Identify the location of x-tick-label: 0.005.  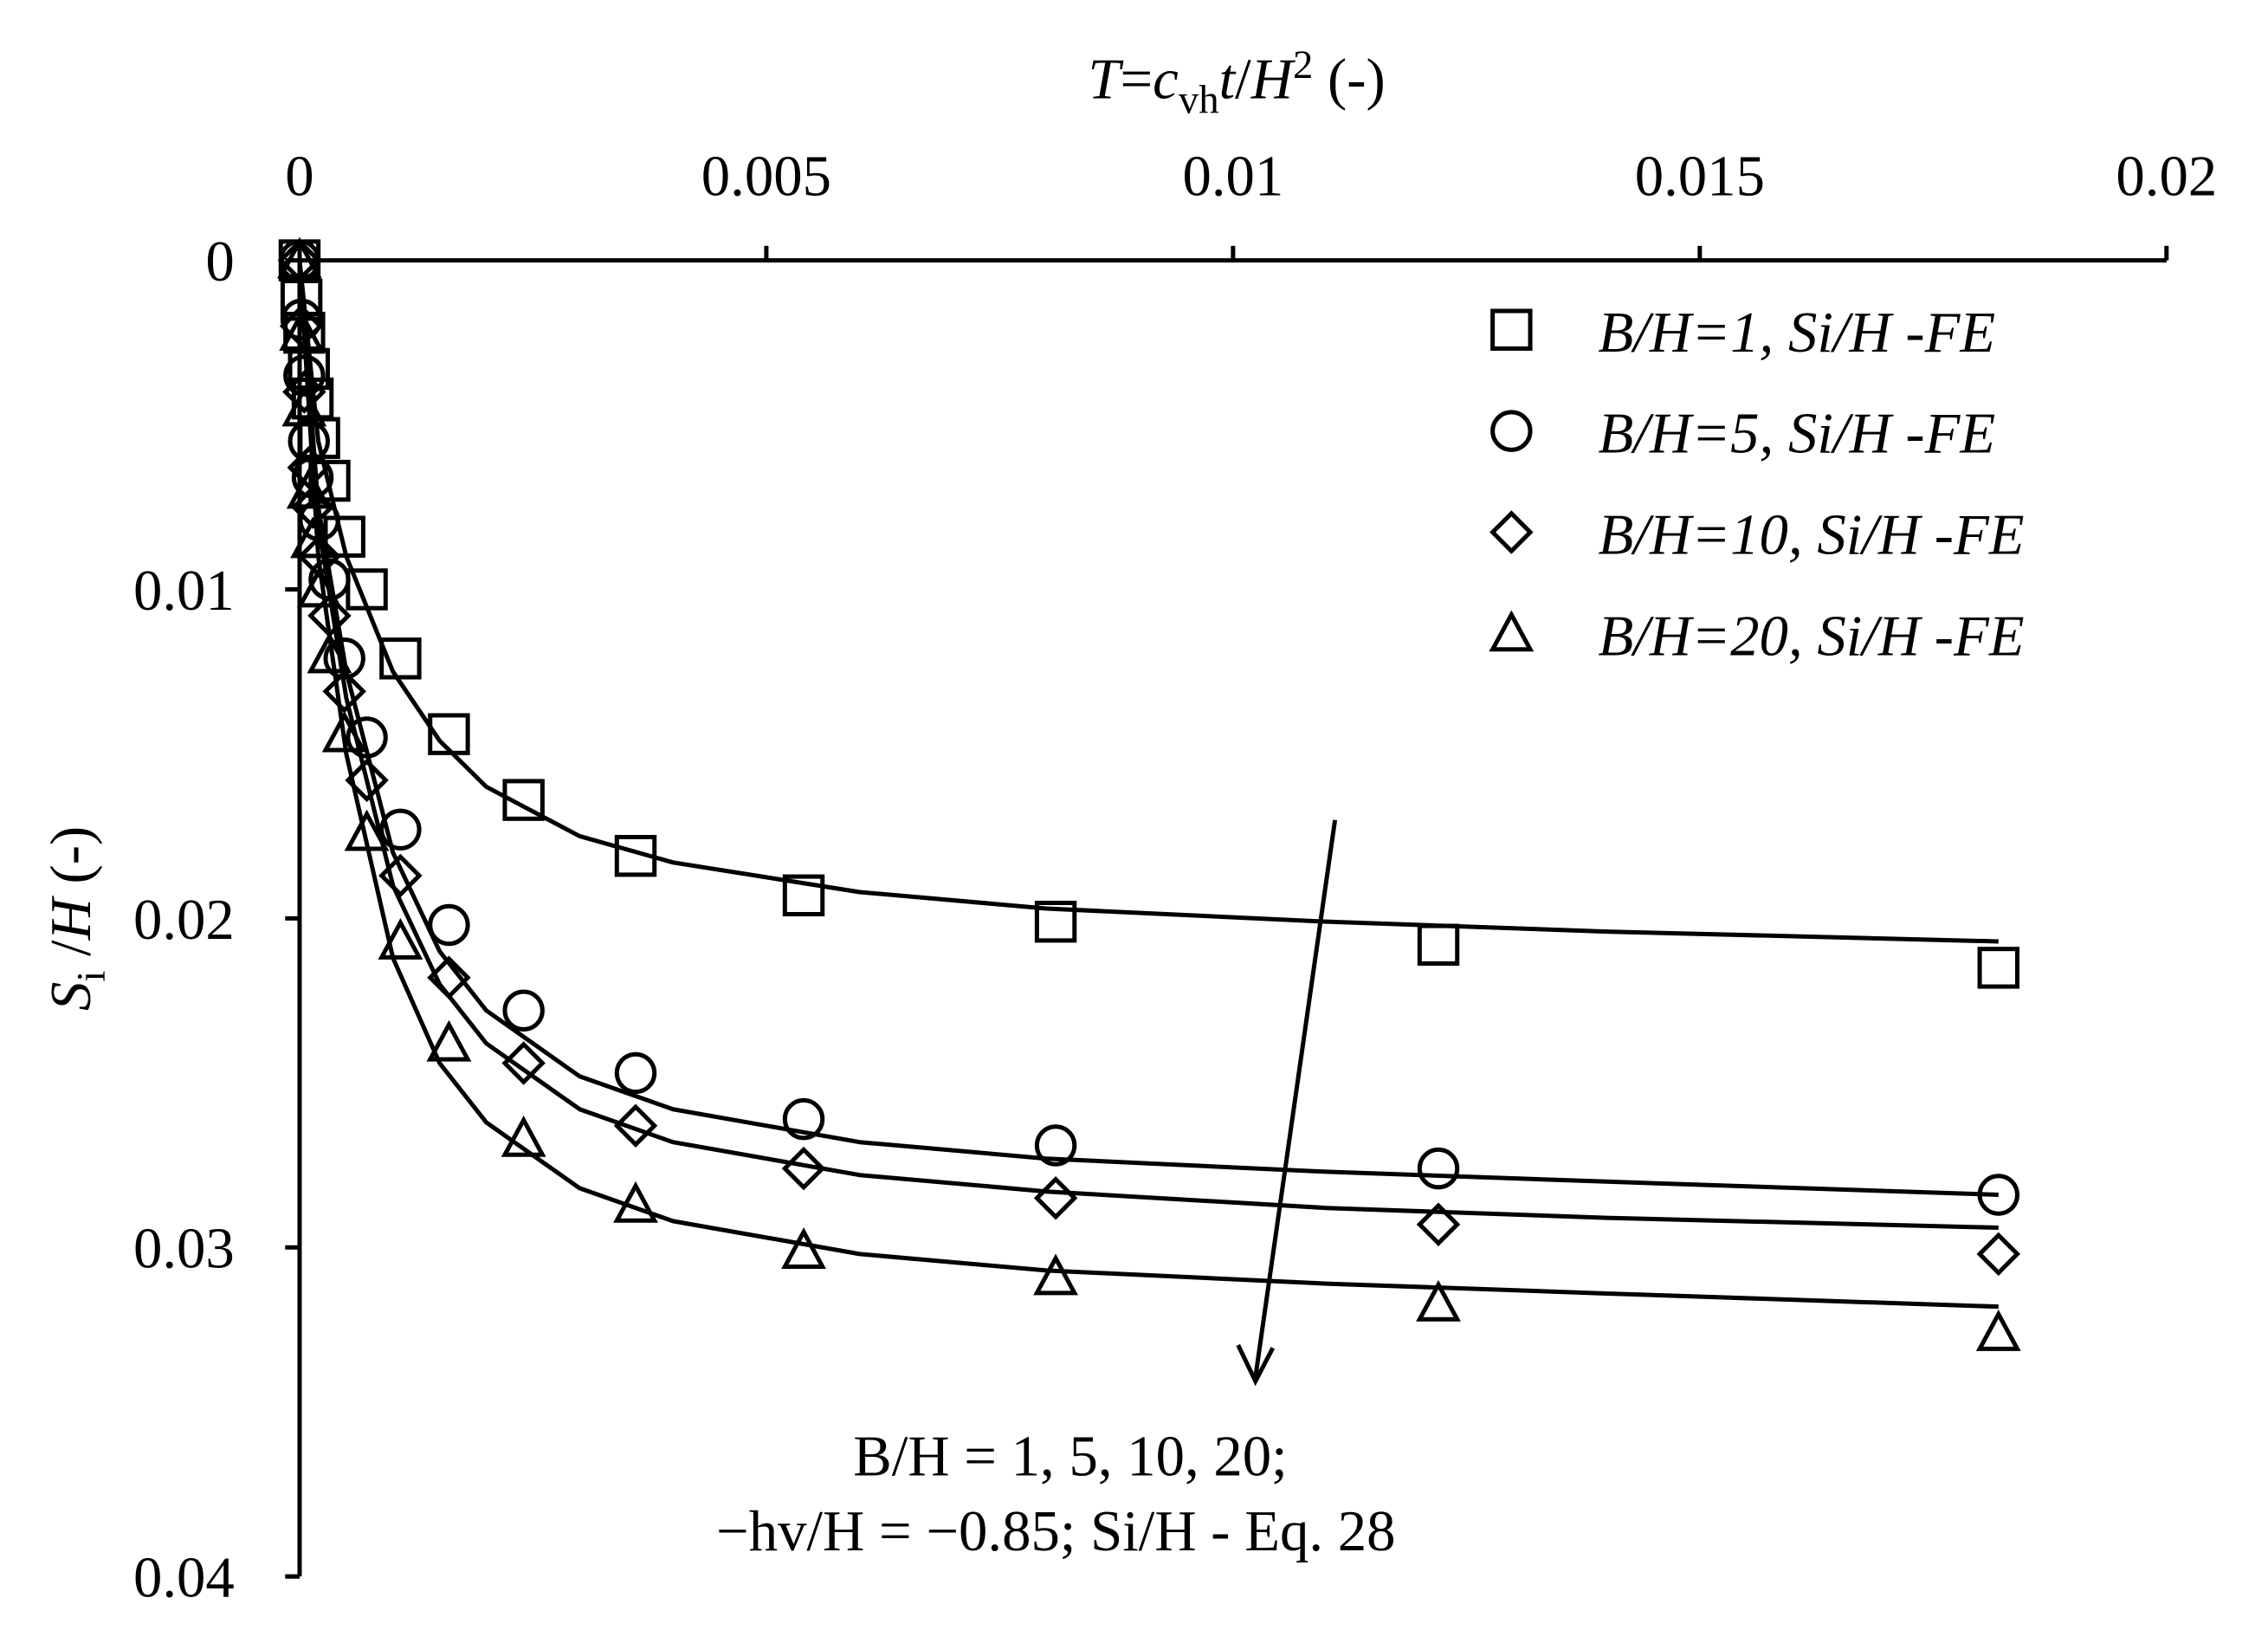
(766, 176).